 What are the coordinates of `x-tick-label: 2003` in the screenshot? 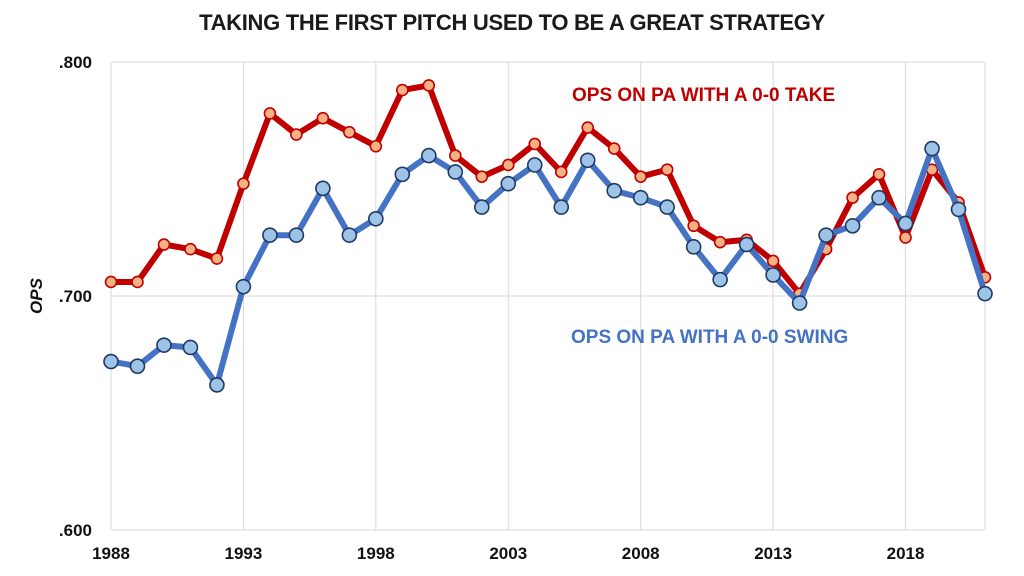 It's located at (508, 553).